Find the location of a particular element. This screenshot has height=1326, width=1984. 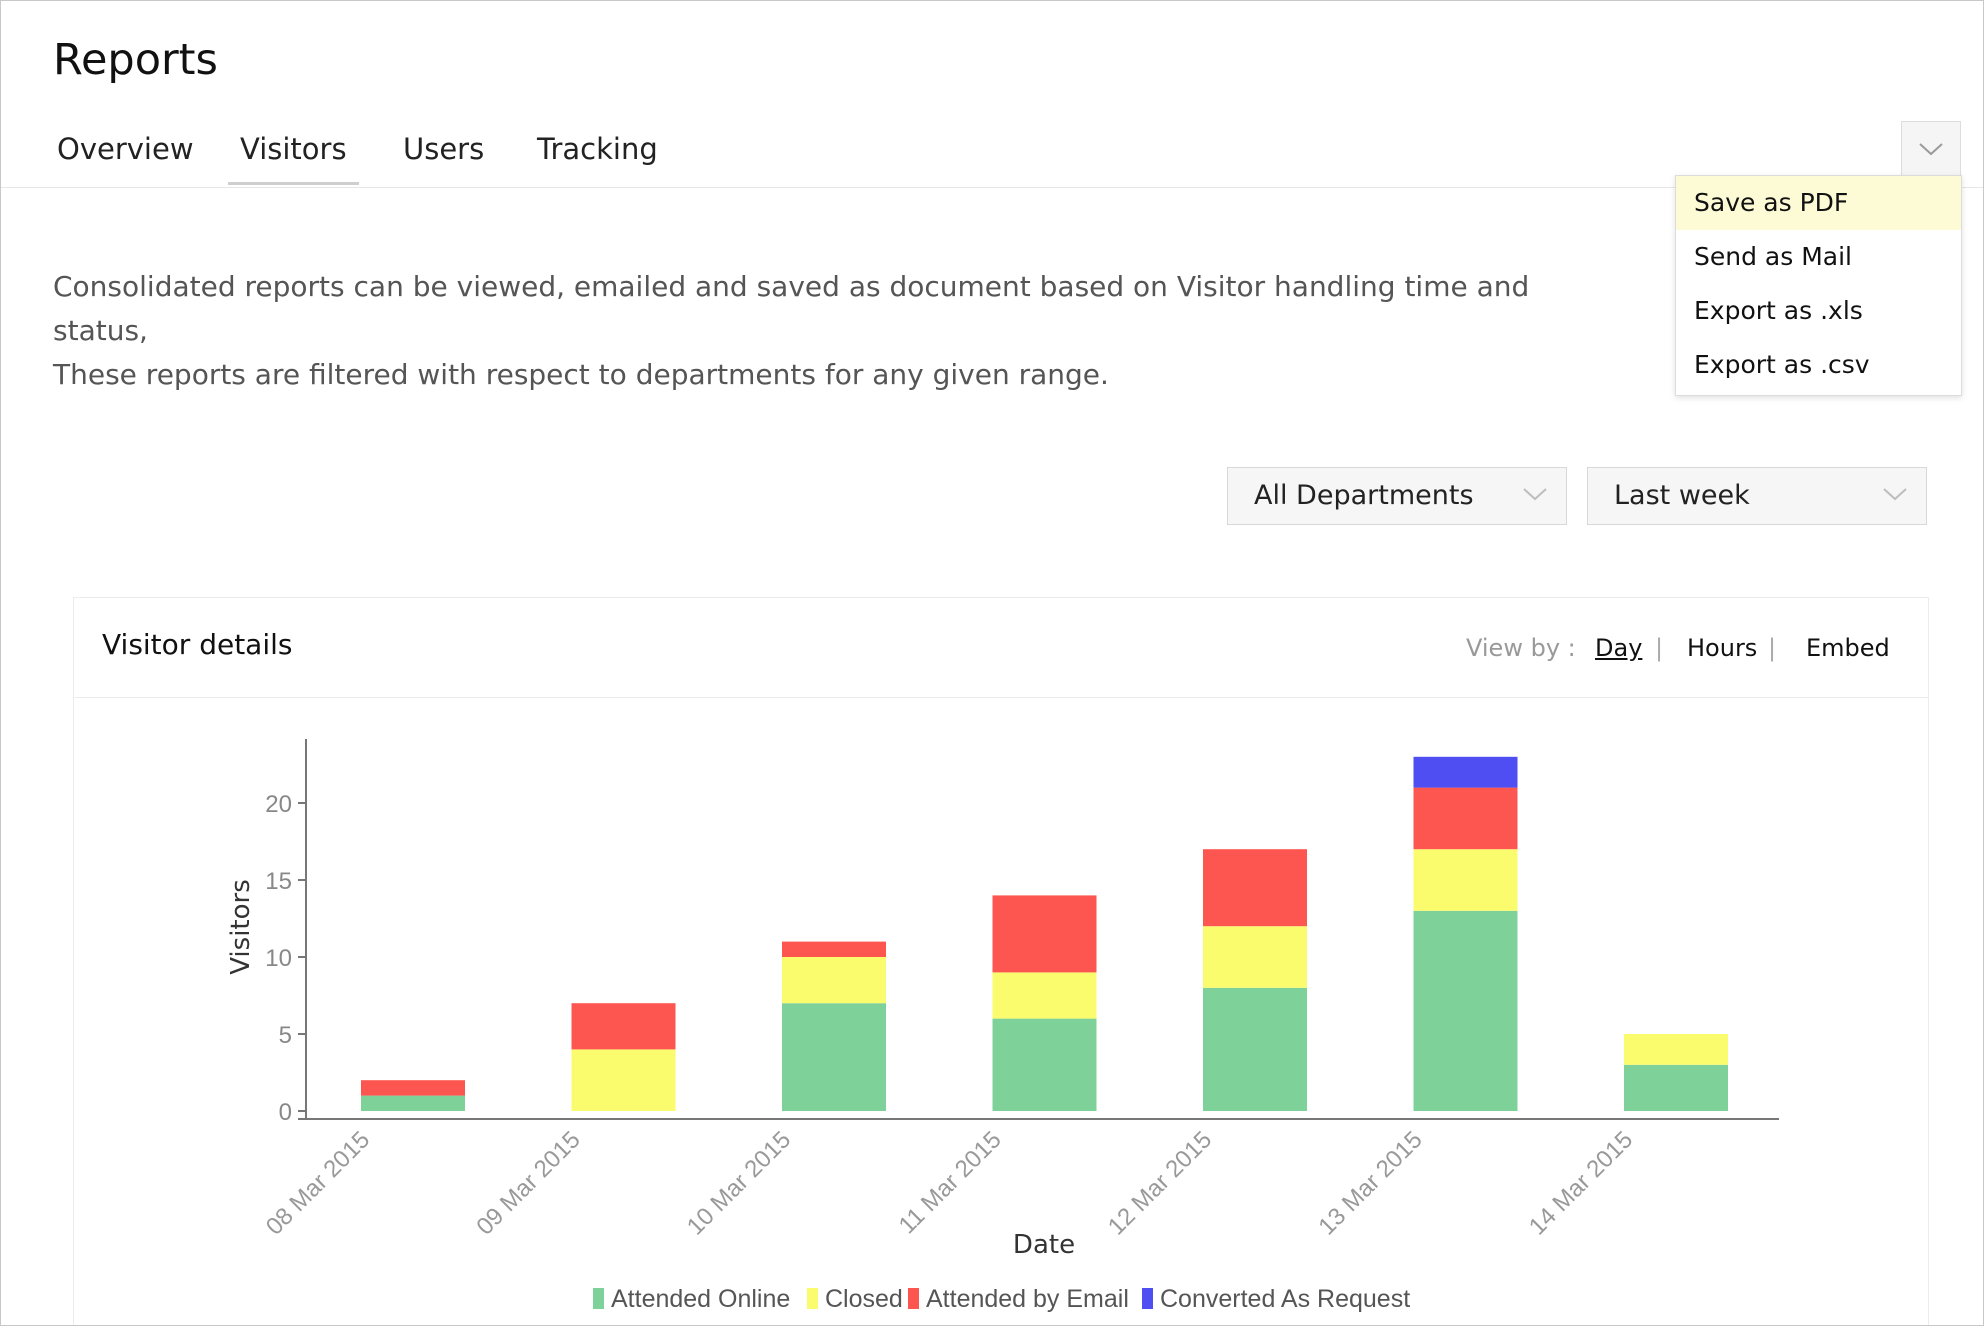

department-select-value: All Departments is located at coordinates (1364, 495).